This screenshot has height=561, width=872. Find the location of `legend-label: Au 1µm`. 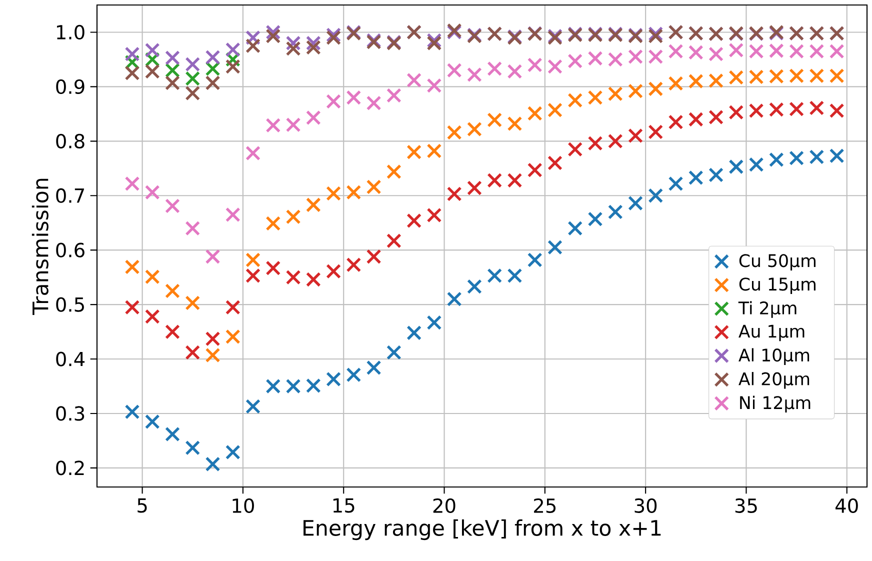

legend-label: Au 1µm is located at coordinates (771, 333).